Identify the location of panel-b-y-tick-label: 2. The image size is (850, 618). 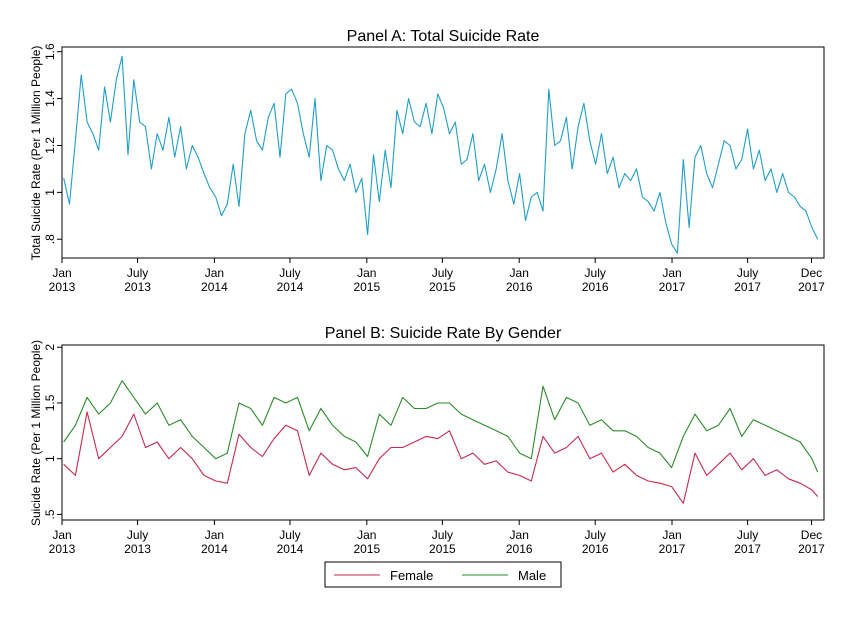
(50, 347).